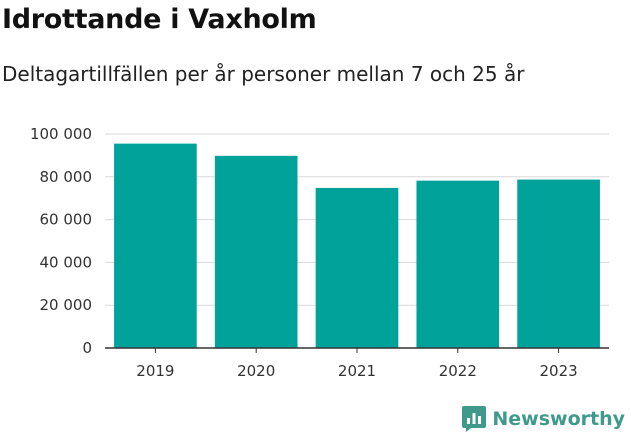  Describe the element at coordinates (159, 19) in the screenshot. I see `chart-title: Idrottande i Vaxholm` at that location.